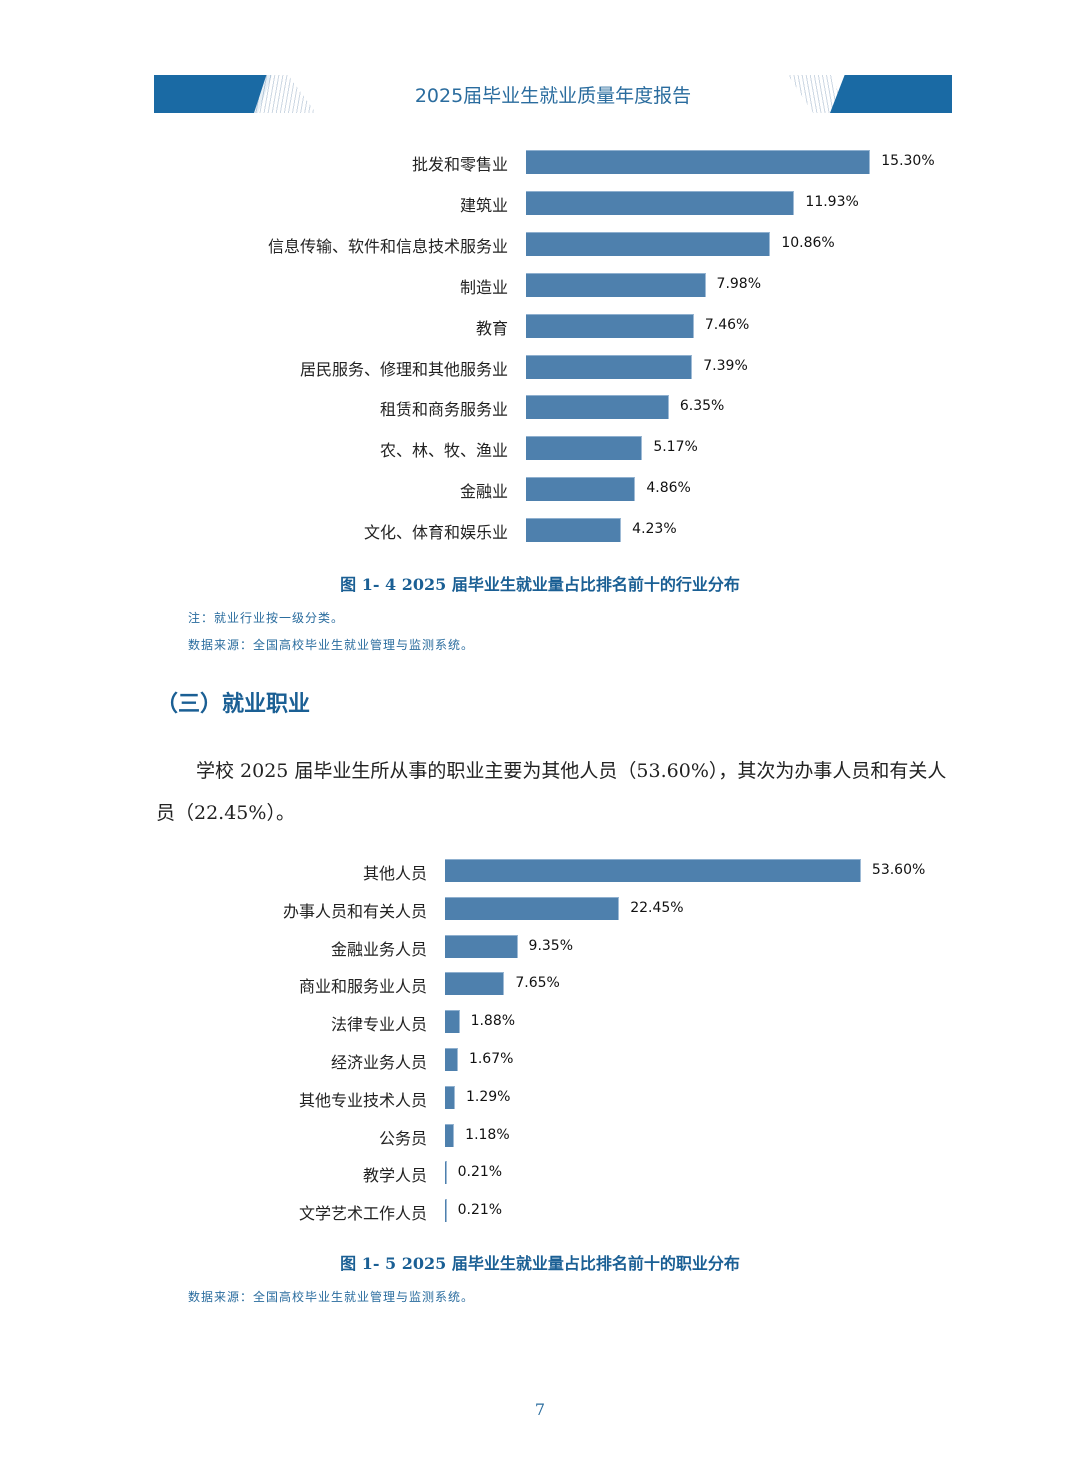 Image resolution: width=1080 pixels, height=1465 pixels. I want to click on page-number: 7, so click(540, 1409).